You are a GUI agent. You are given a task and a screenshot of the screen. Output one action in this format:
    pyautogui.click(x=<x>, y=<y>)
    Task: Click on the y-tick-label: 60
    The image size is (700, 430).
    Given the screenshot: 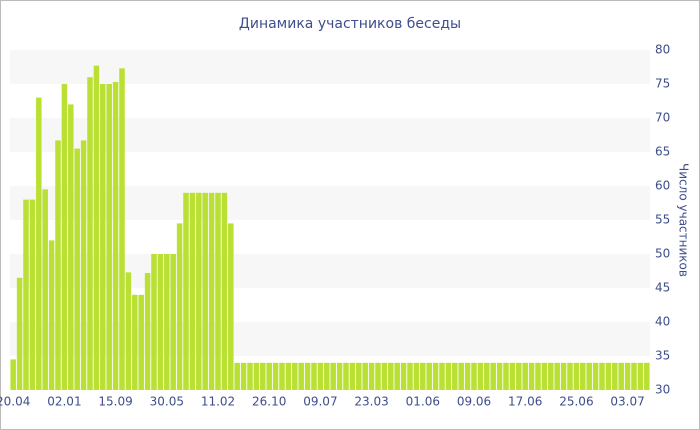 What is the action you would take?
    pyautogui.click(x=662, y=186)
    